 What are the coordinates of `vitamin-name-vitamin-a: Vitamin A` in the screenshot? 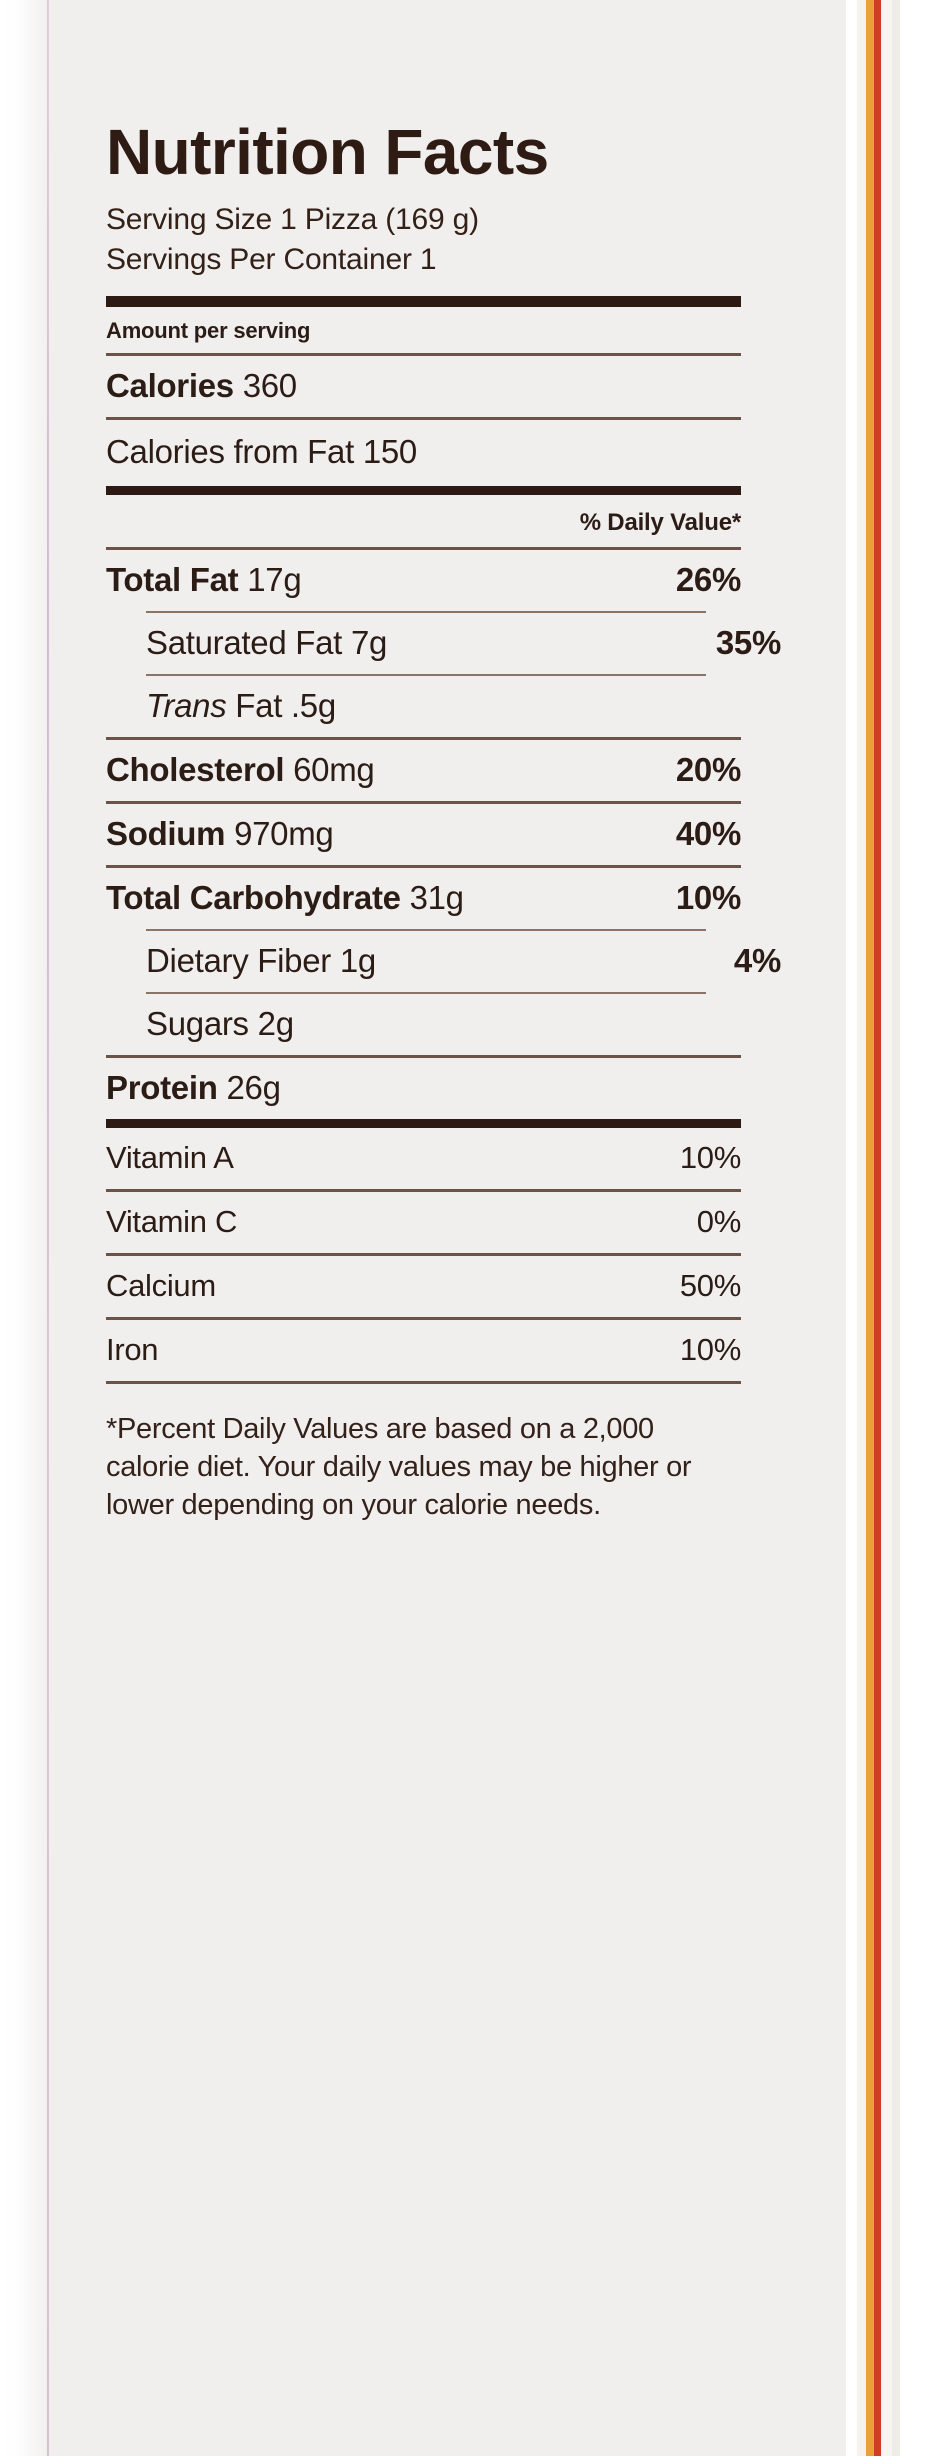 It's located at (170, 1157).